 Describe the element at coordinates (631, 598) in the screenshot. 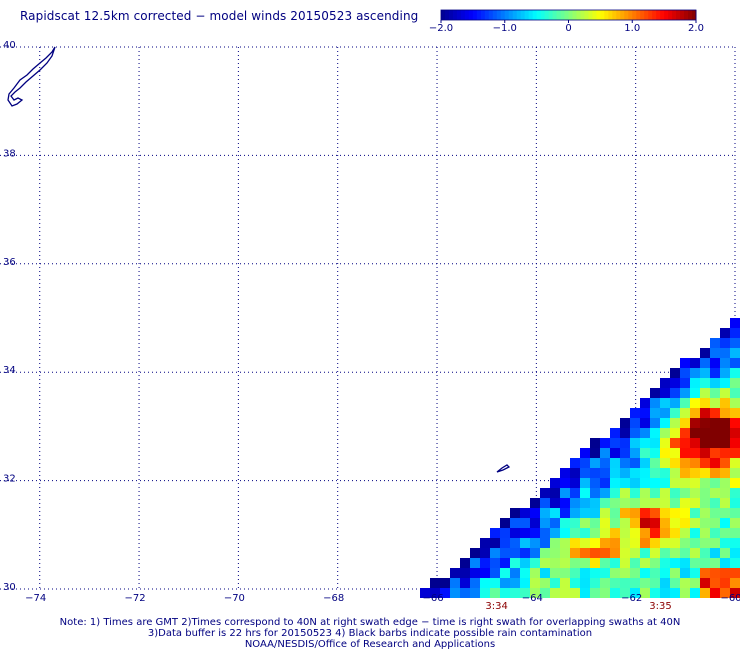

I see `x-tick-label: −62` at that location.